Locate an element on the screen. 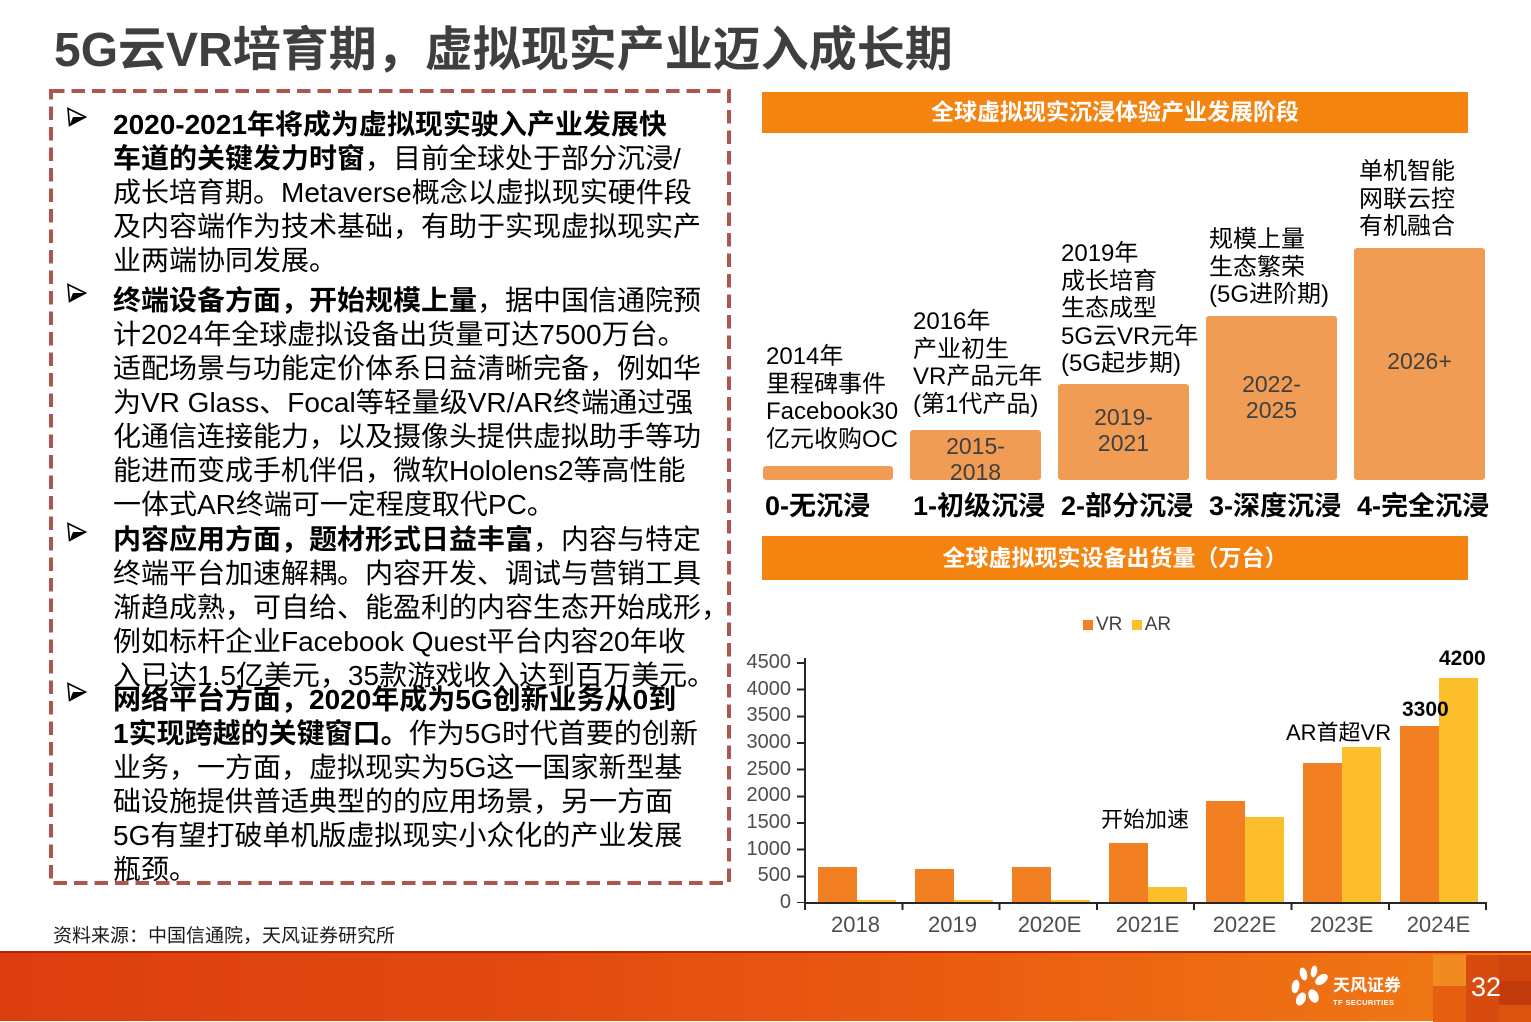  svg-text: 天风证券 is located at coordinates (1367, 985).